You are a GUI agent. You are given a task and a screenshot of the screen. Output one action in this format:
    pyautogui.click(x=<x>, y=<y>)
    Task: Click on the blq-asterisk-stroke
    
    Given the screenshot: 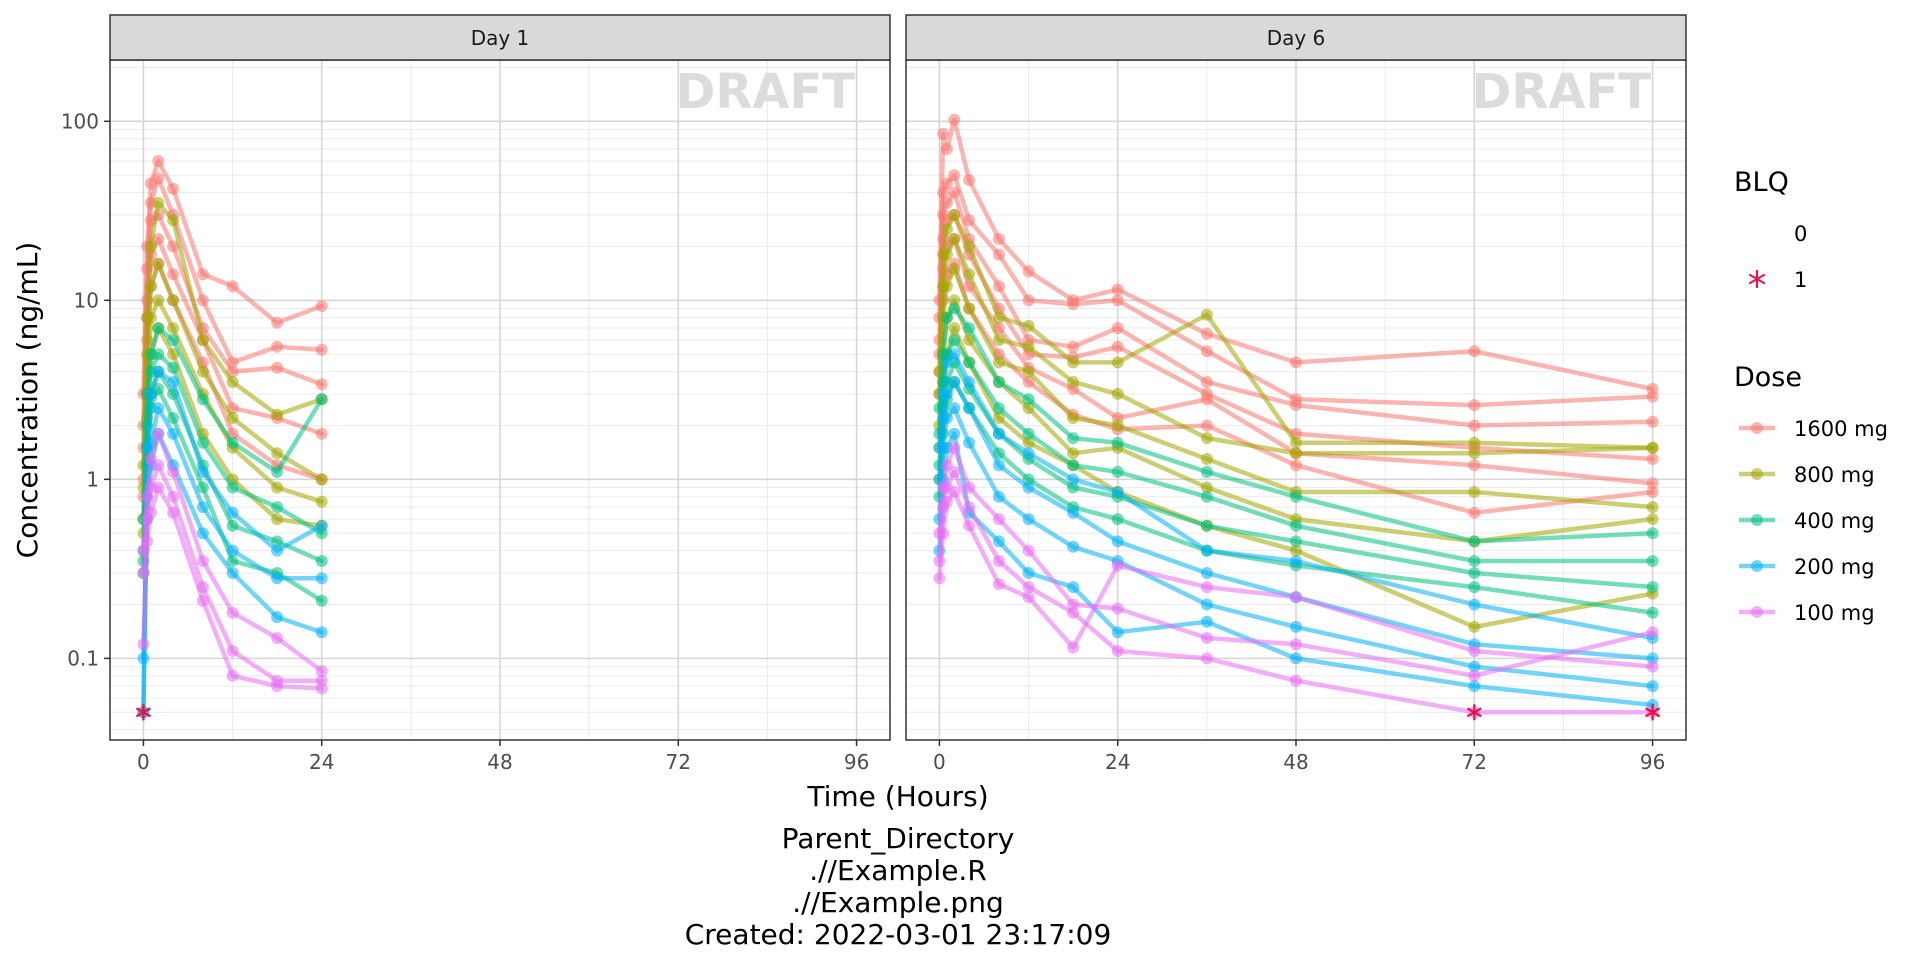 What is the action you would take?
    pyautogui.click(x=1474, y=712)
    